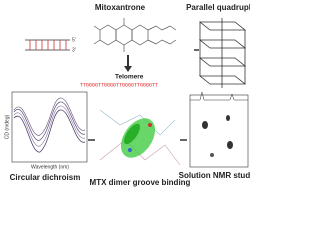  I want to click on cd-x-label: Wavelength (nm), so click(50, 167).